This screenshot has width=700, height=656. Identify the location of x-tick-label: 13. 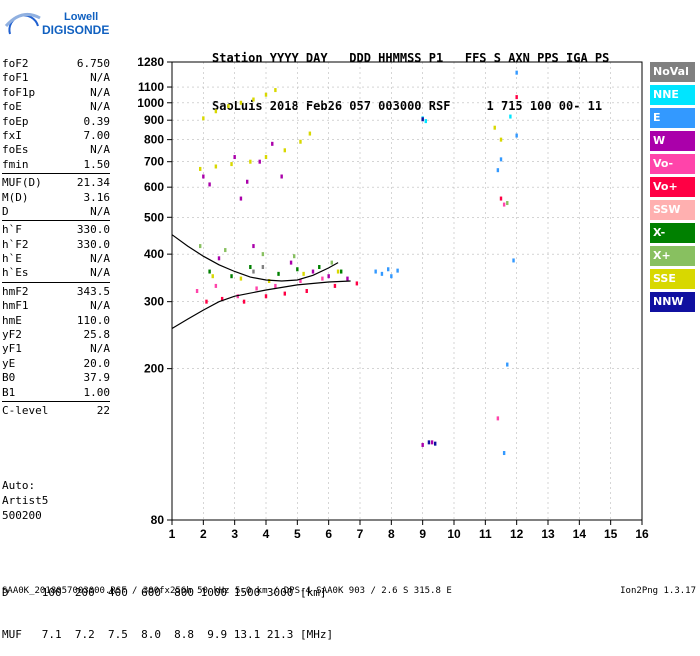
(548, 534).